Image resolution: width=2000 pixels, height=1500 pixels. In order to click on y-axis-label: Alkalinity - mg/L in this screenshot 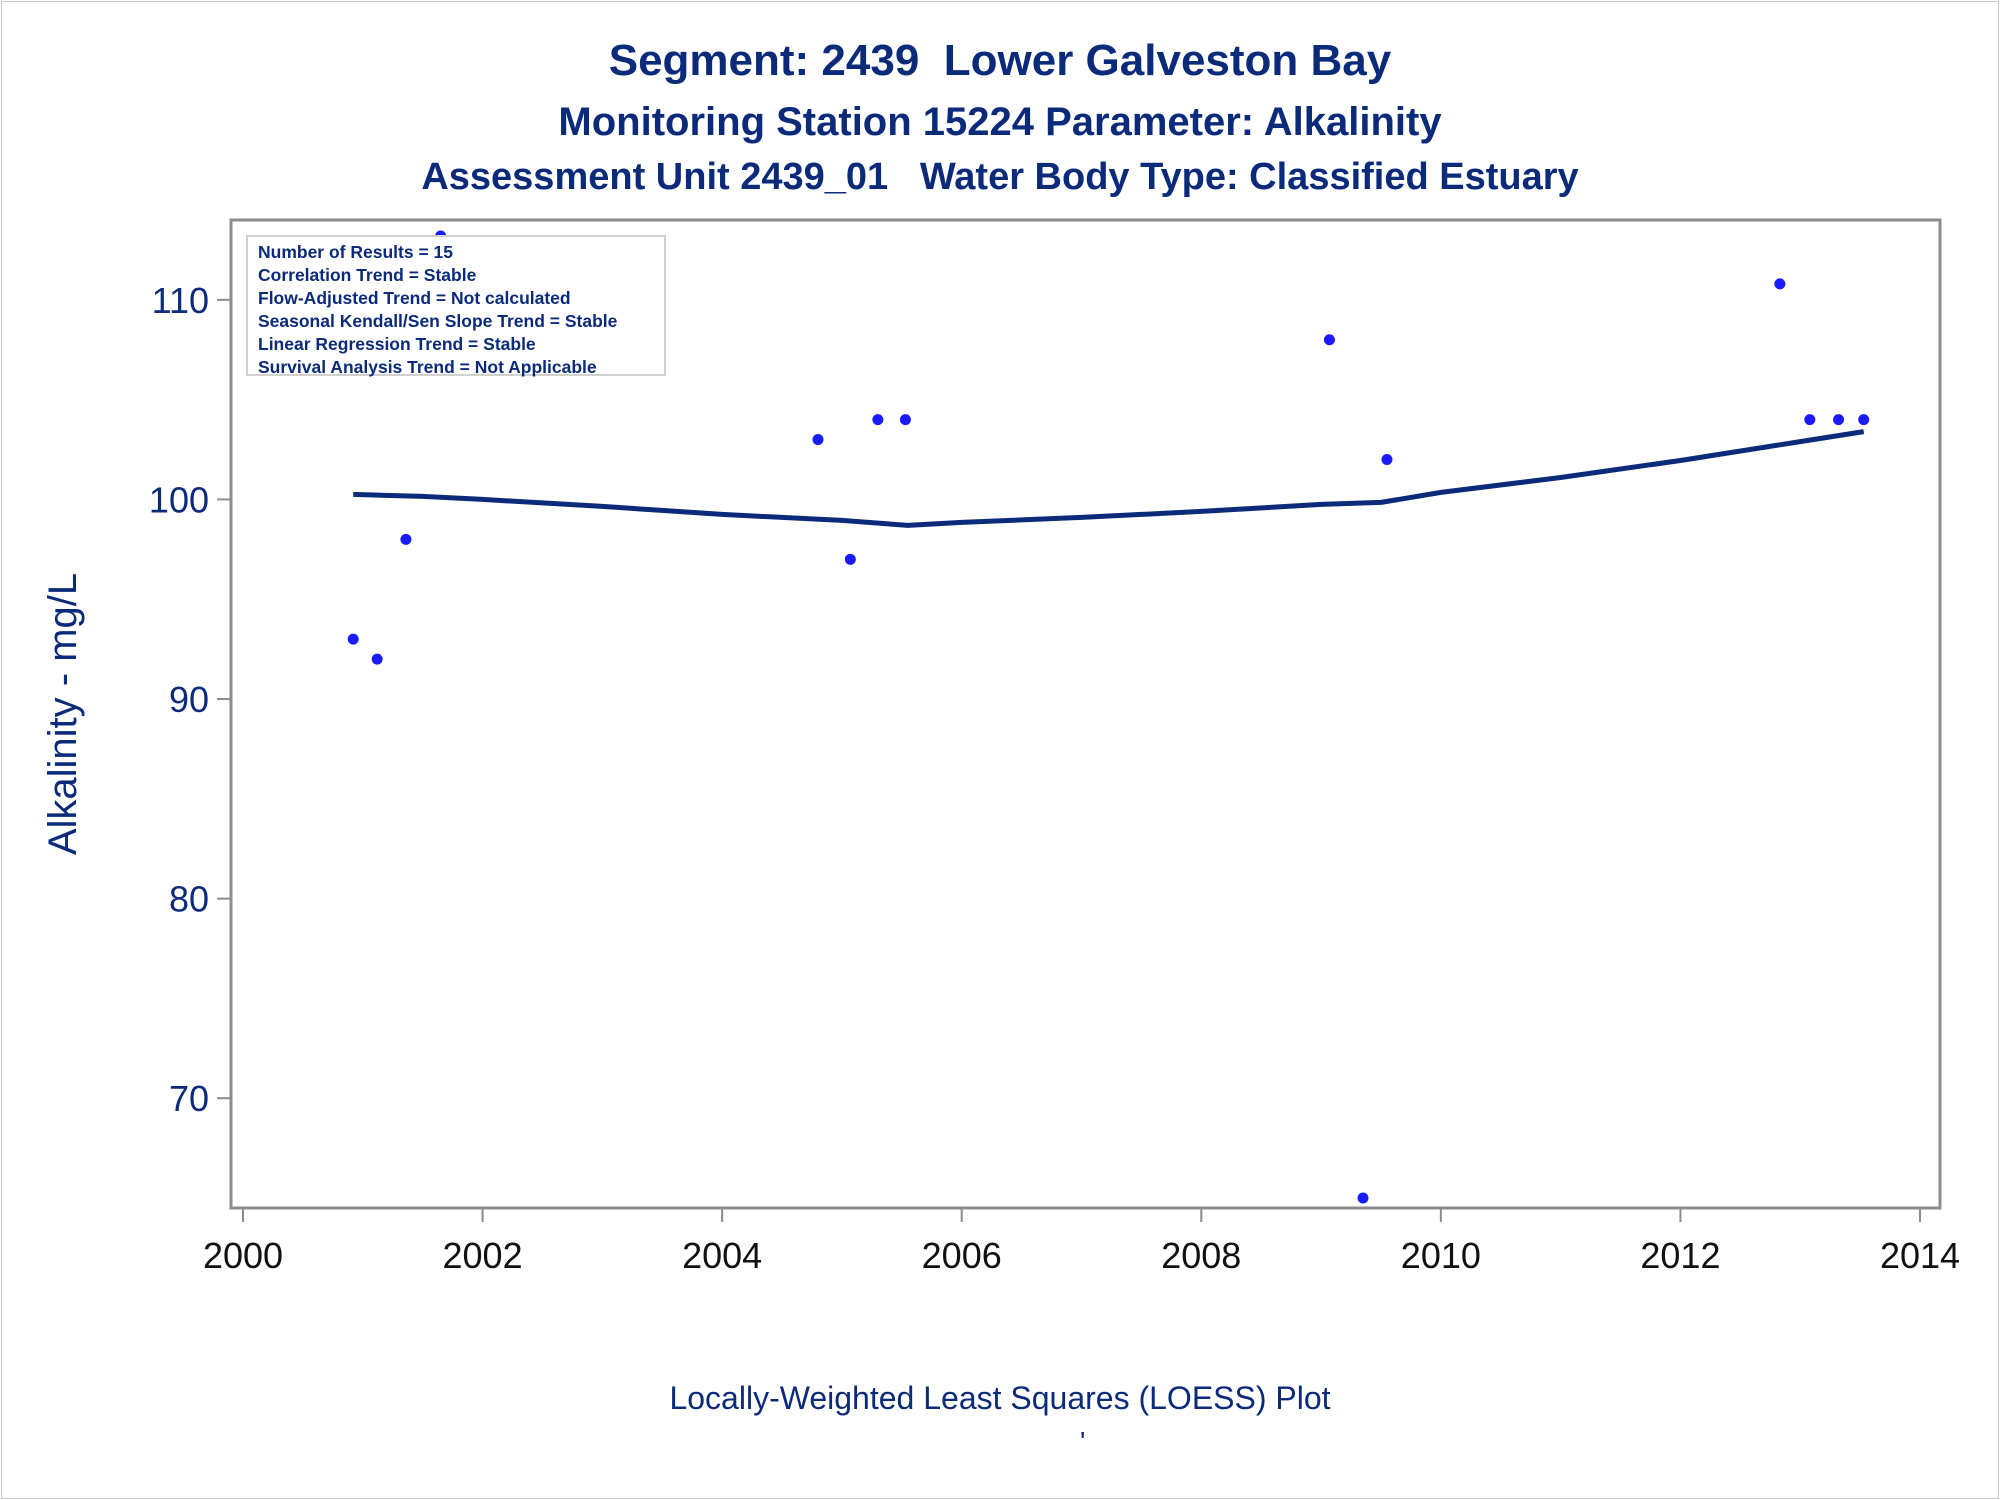, I will do `click(63, 714)`.